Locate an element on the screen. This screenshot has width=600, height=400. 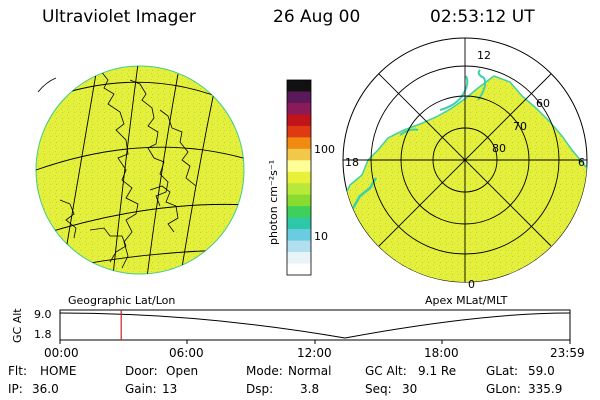
gain-label: Gain: is located at coordinates (141, 389).